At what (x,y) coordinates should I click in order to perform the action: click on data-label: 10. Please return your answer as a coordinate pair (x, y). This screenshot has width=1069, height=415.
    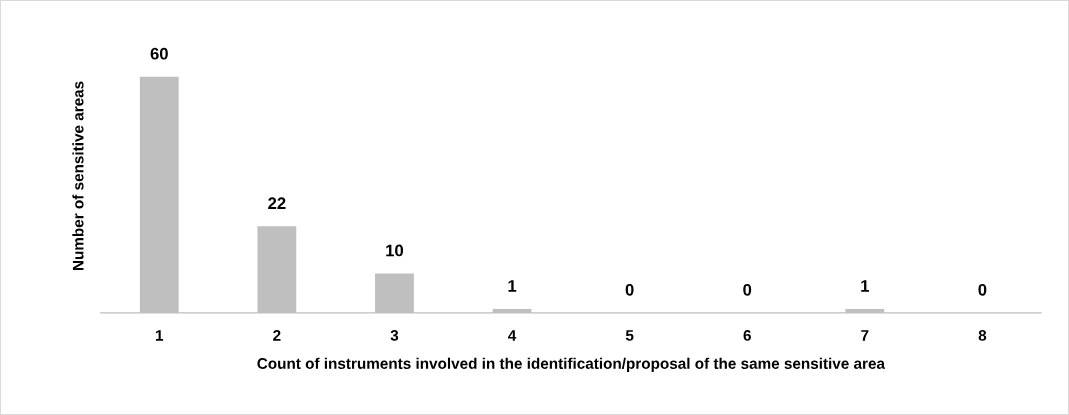
    Looking at the image, I should click on (395, 250).